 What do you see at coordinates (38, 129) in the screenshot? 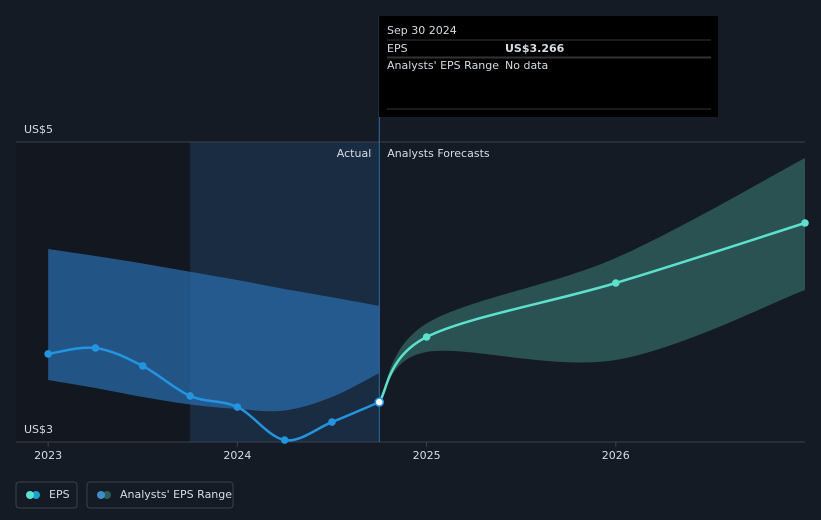
I see `y-tick-label: US$5` at bounding box center [38, 129].